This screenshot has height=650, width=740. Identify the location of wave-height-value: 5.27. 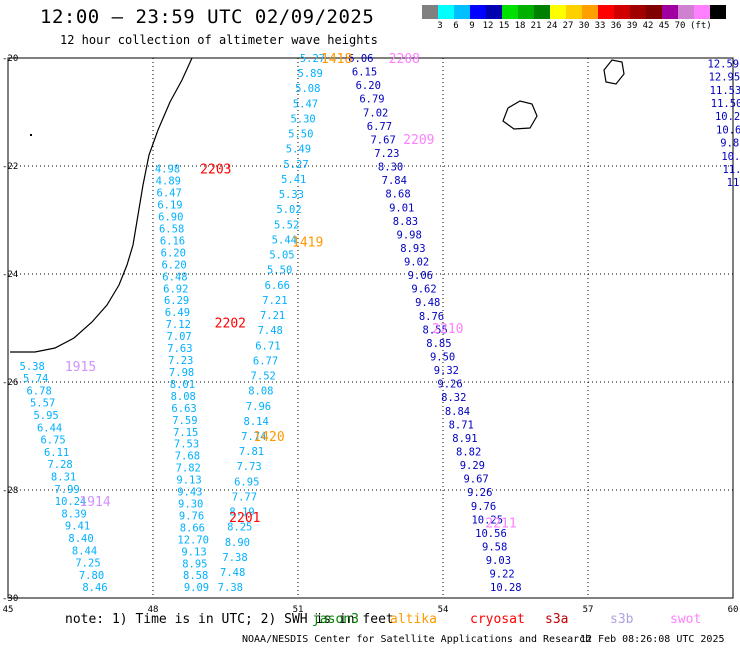
(295, 165).